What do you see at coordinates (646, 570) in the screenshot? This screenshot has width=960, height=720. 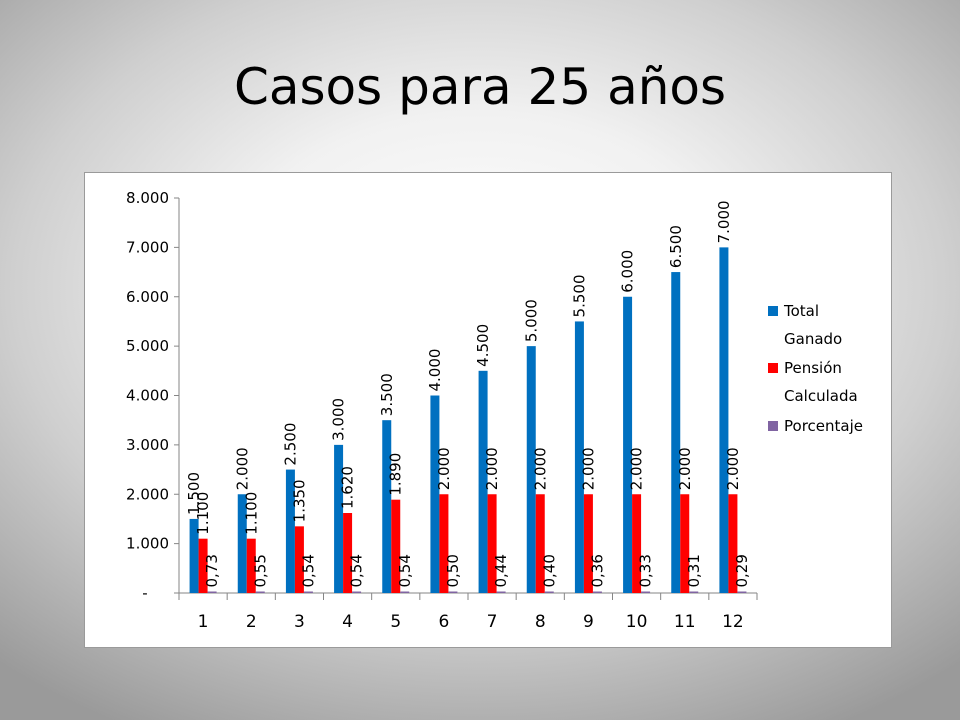 I see `data-label: 0,33` at bounding box center [646, 570].